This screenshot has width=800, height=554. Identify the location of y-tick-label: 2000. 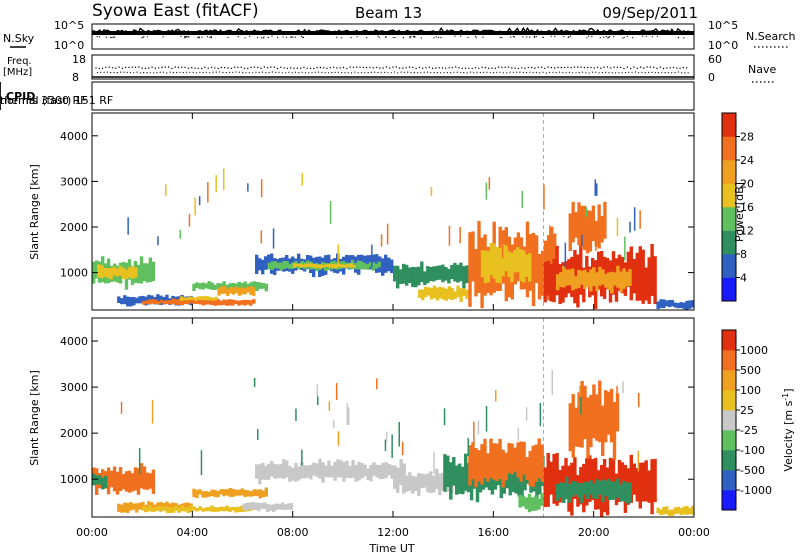
(74, 433).